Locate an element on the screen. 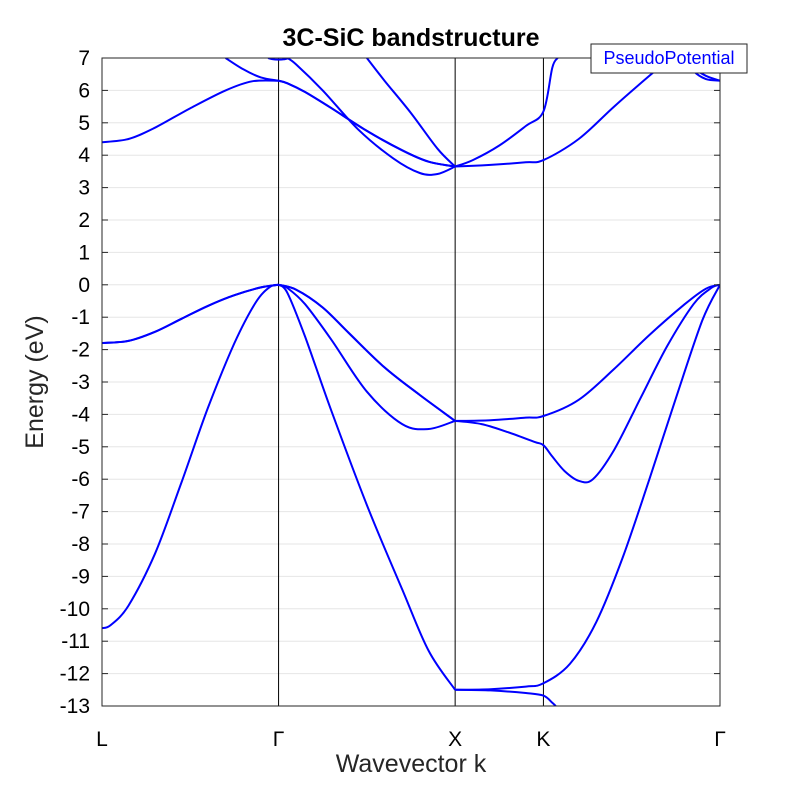  chart-title: 3C-SiC bandstructure is located at coordinates (411, 38).